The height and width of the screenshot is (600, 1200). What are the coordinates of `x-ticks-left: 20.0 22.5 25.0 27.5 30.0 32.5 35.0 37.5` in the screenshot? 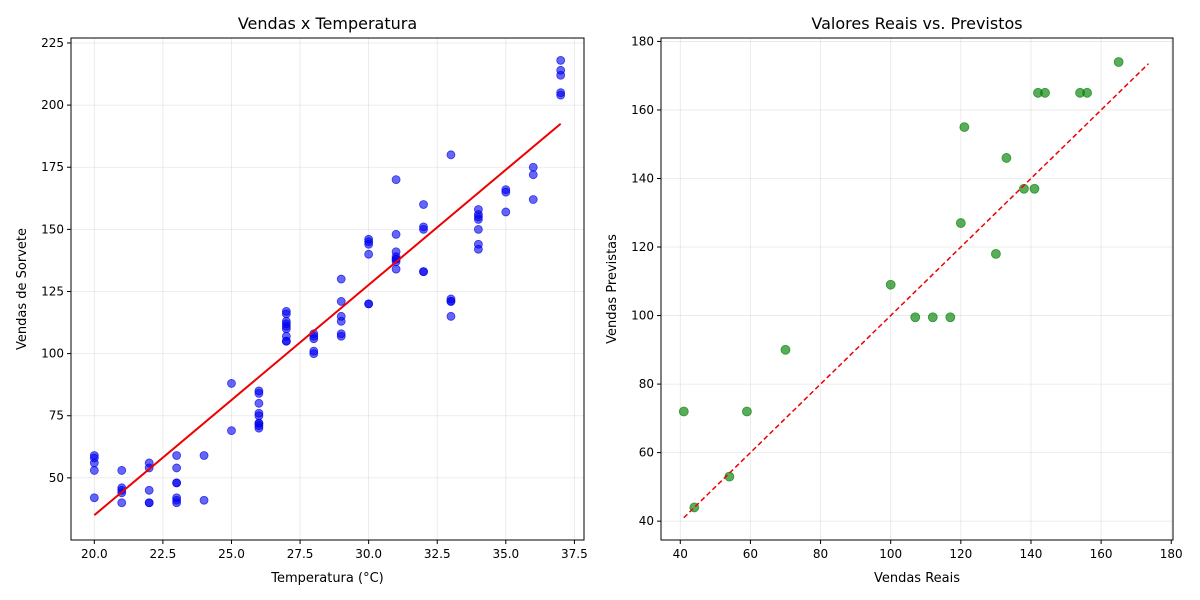 It's located at (334, 550).